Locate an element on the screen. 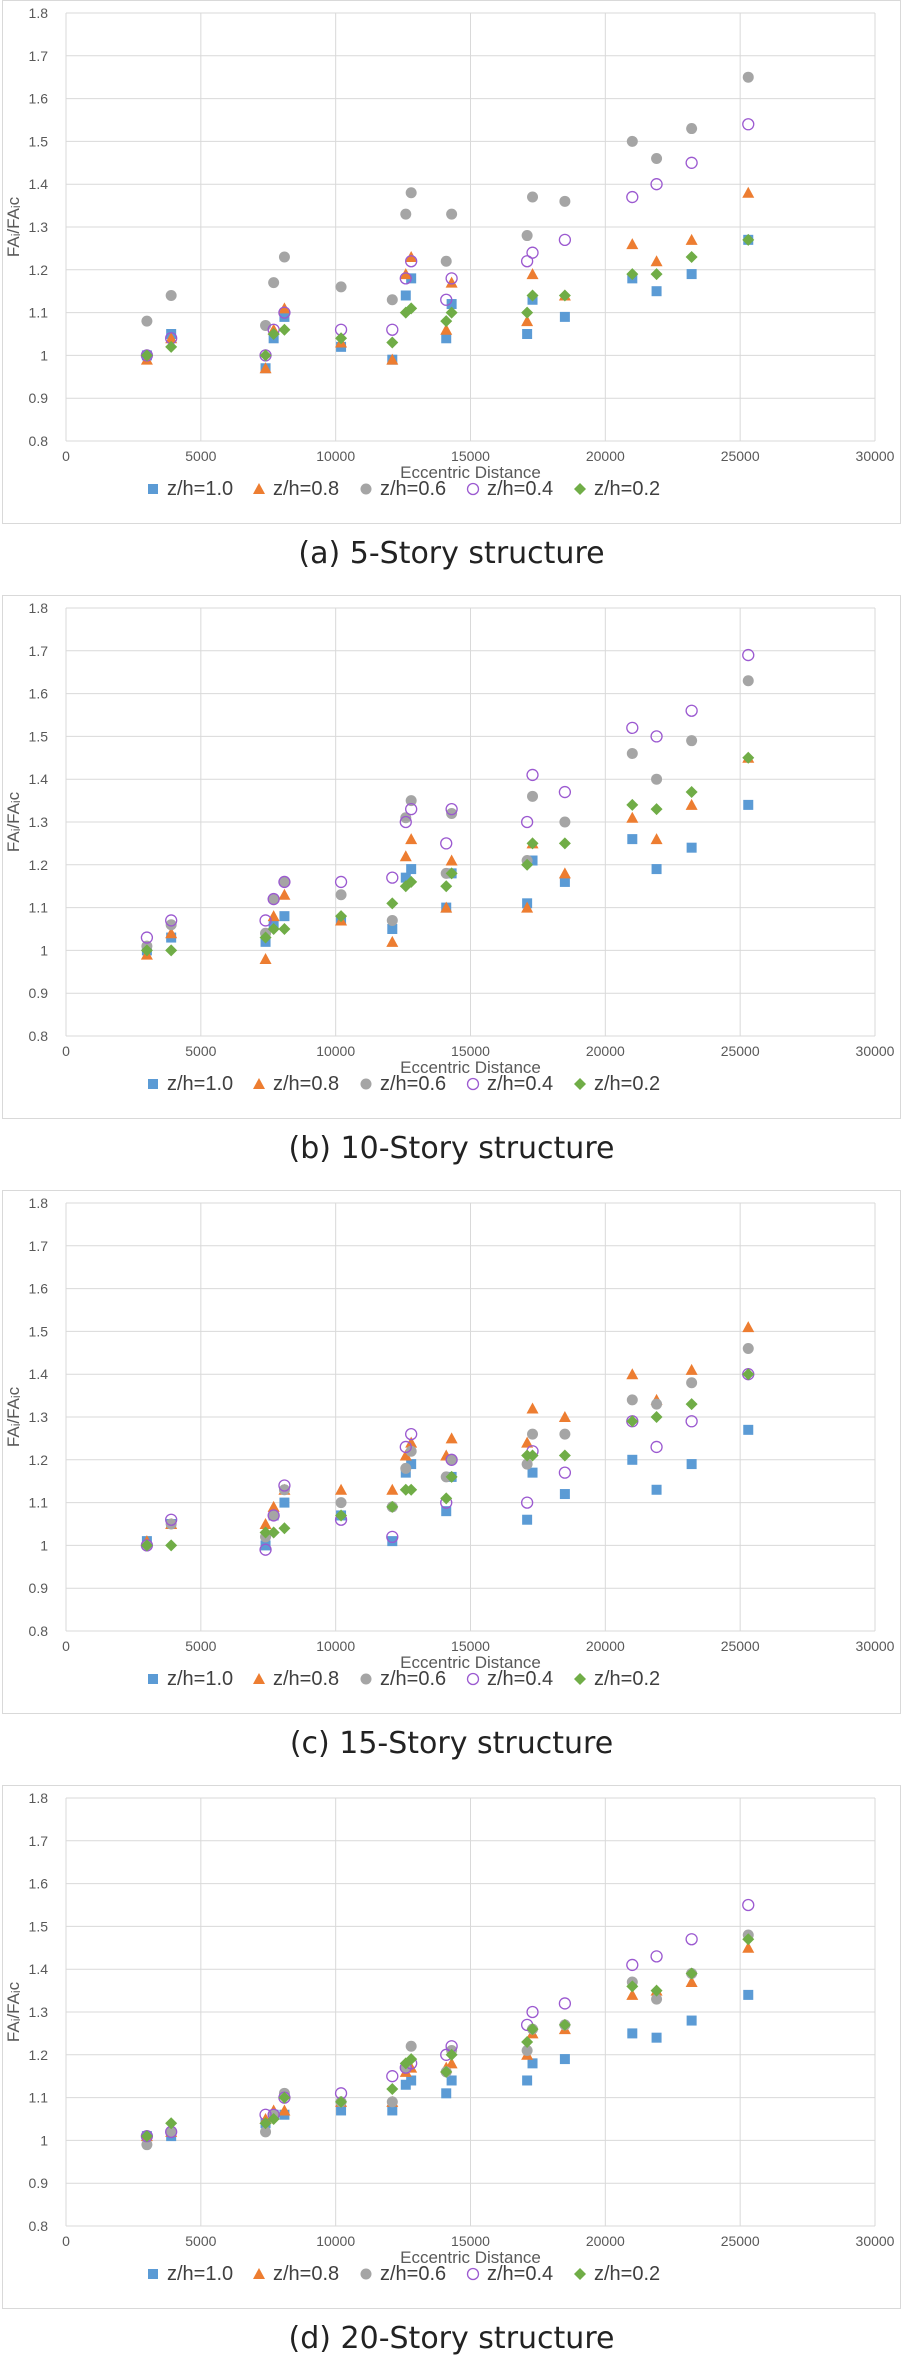  x-tick-label: 5000 is located at coordinates (200, 2241).